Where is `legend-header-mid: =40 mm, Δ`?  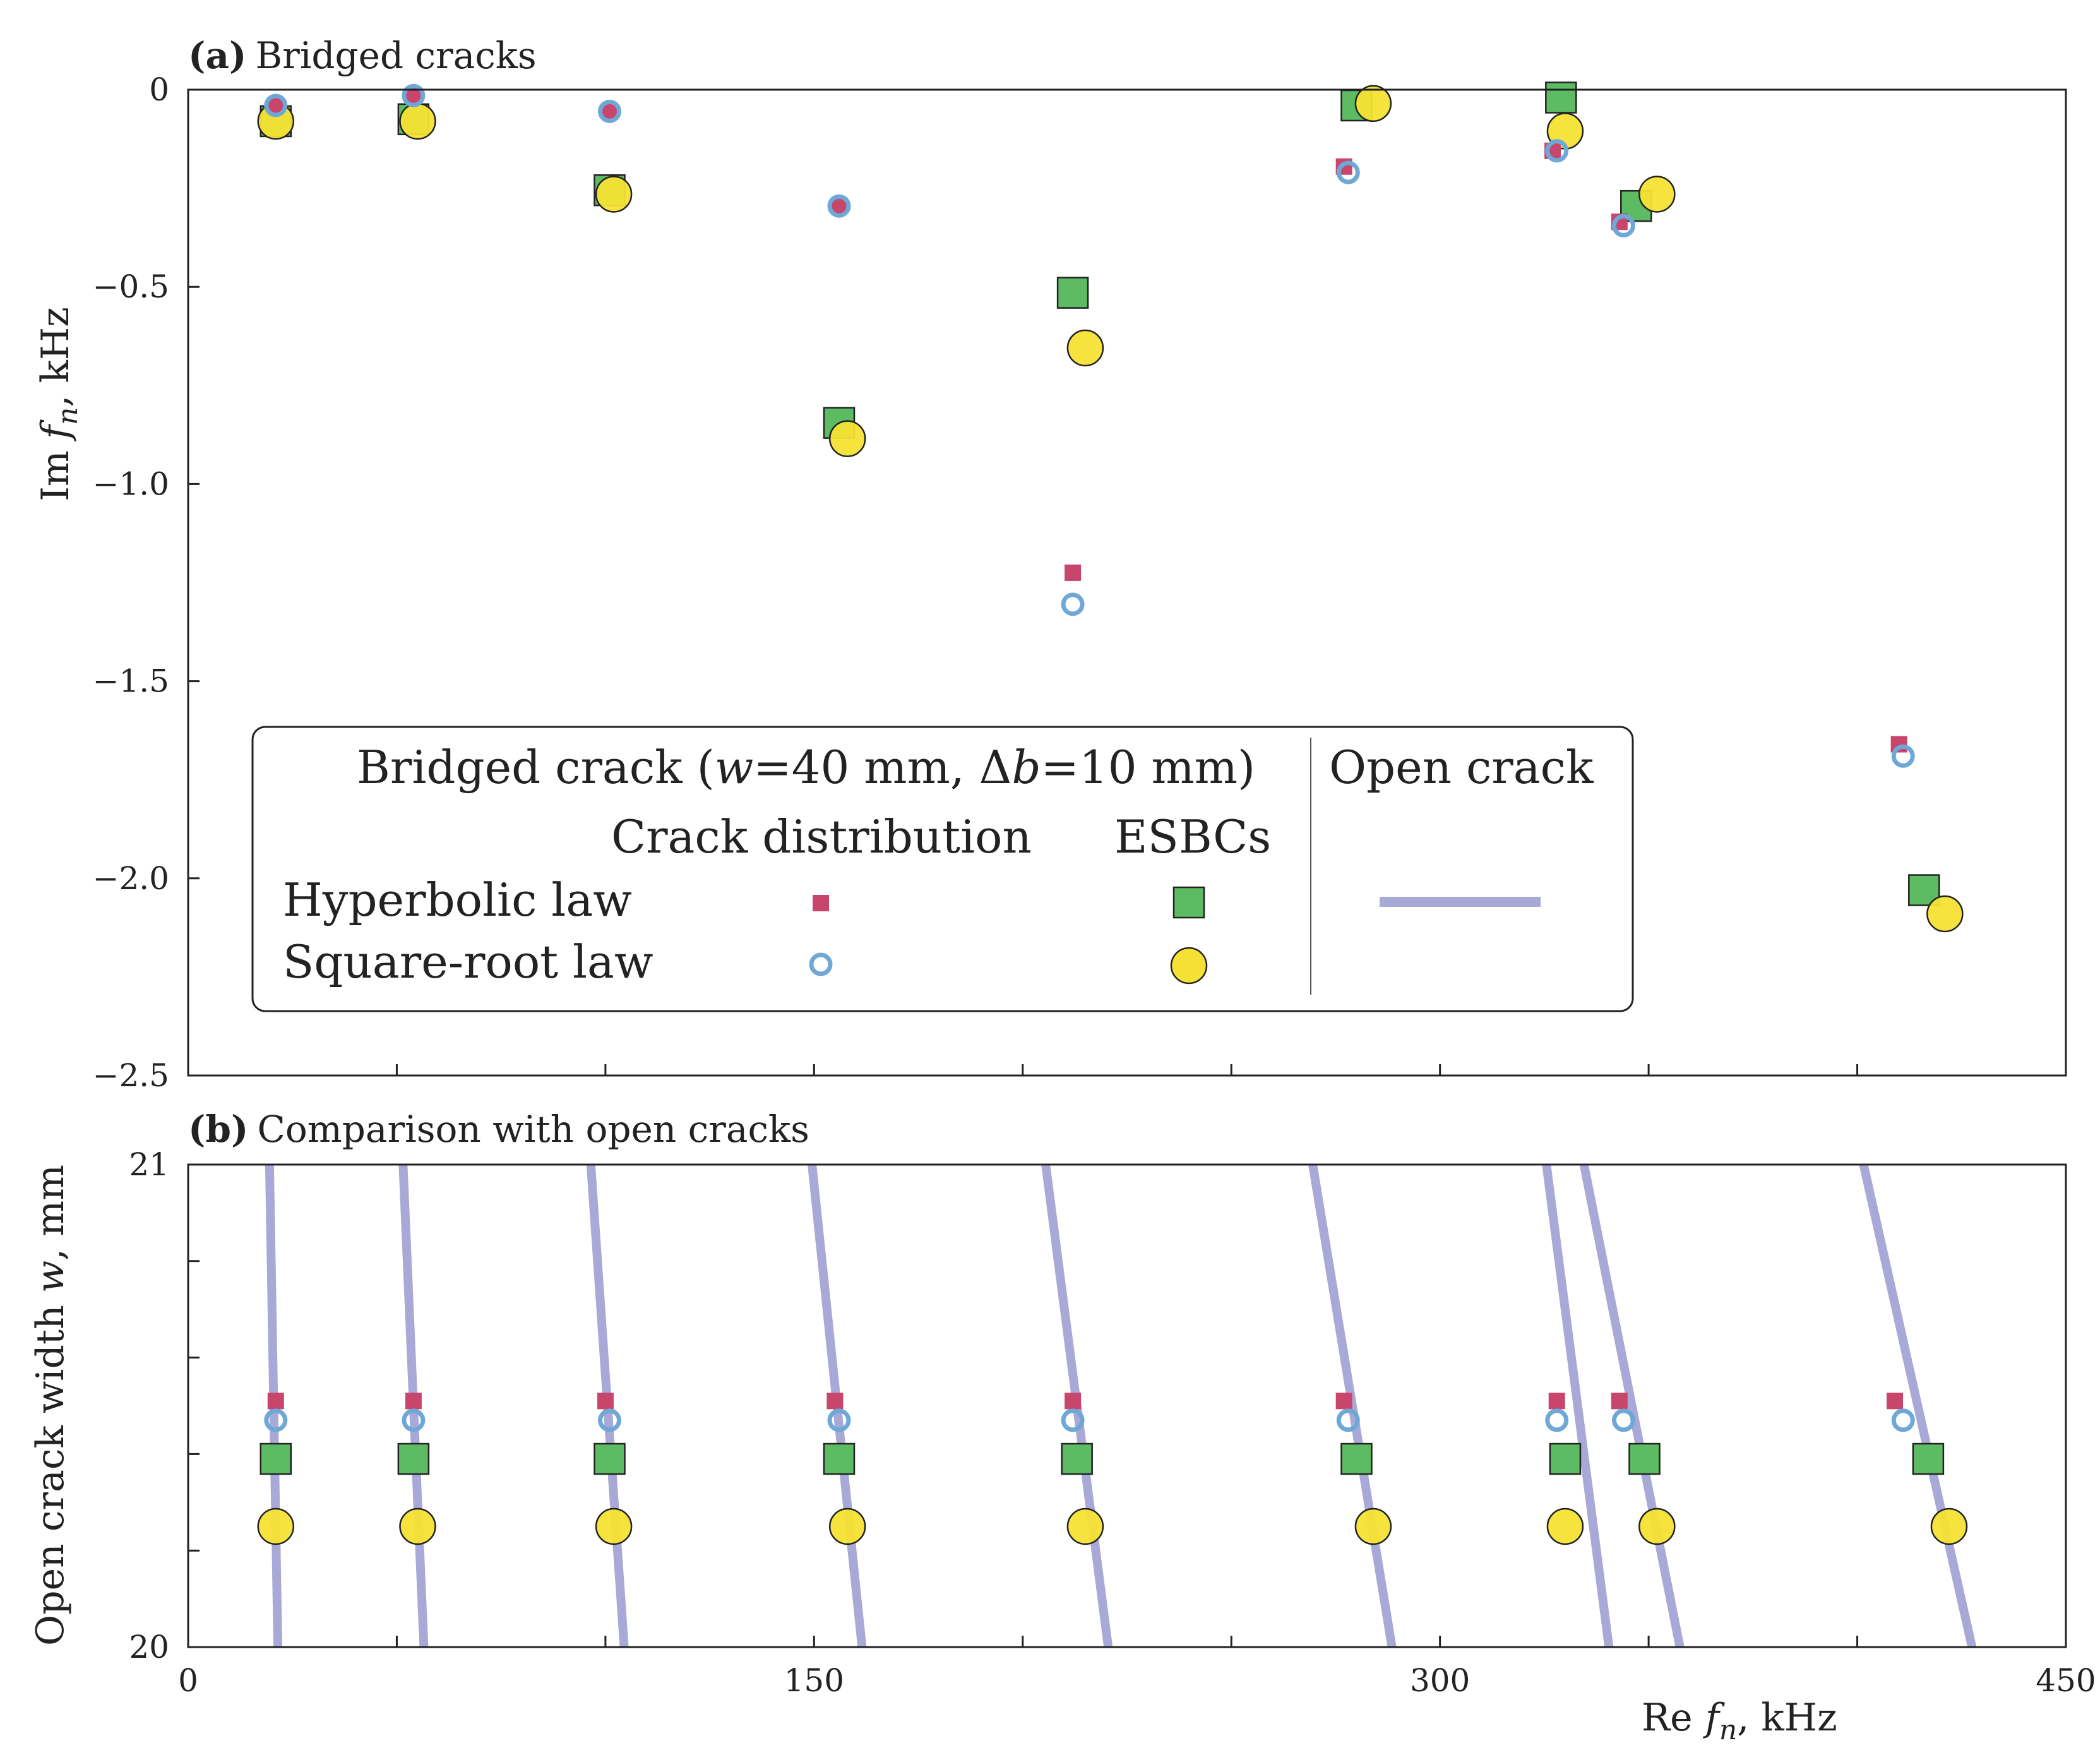 legend-header-mid: =40 mm, Δ is located at coordinates (882, 767).